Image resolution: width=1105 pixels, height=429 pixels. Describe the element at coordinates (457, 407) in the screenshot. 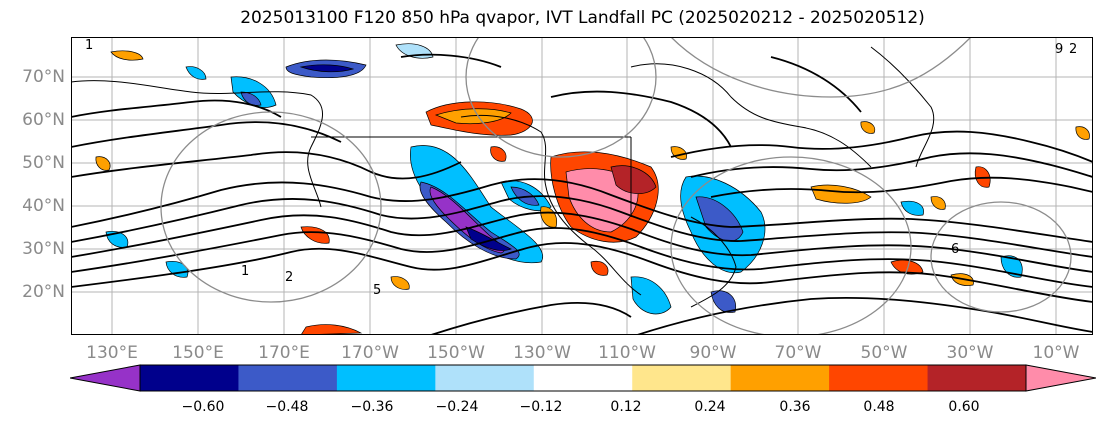

I see `colorbar-tick: −0.24` at that location.